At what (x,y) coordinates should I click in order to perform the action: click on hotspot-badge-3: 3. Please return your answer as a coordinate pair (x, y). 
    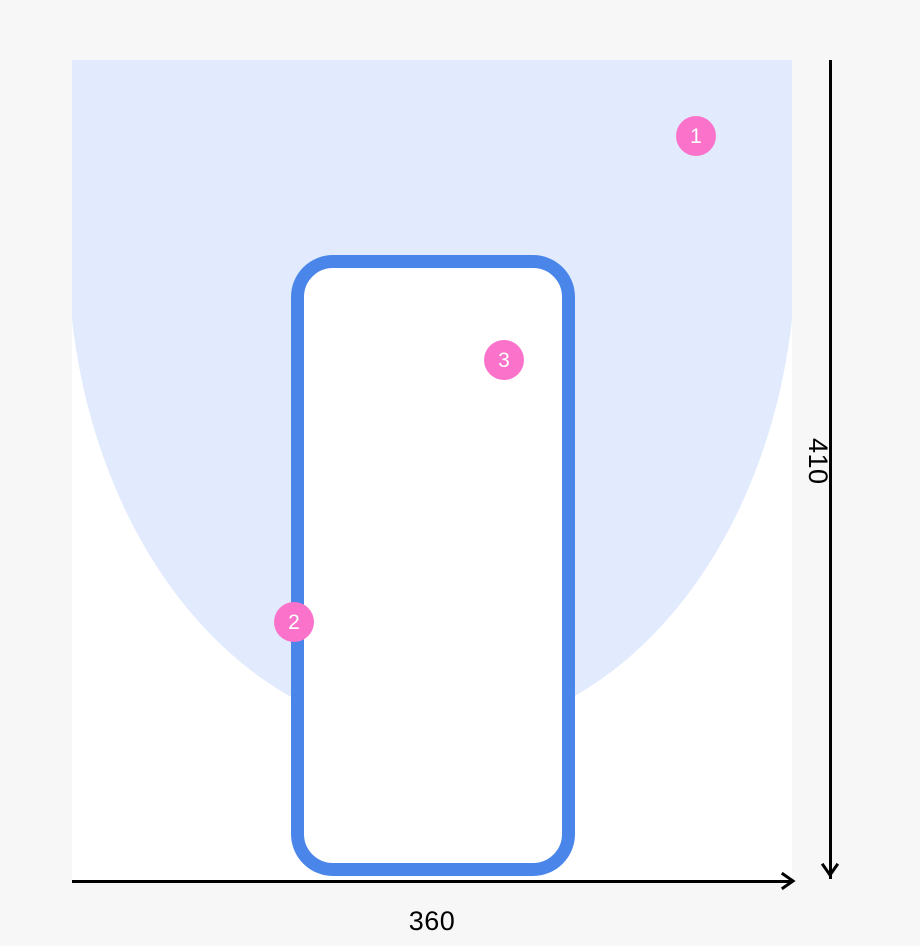
    Looking at the image, I should click on (504, 360).